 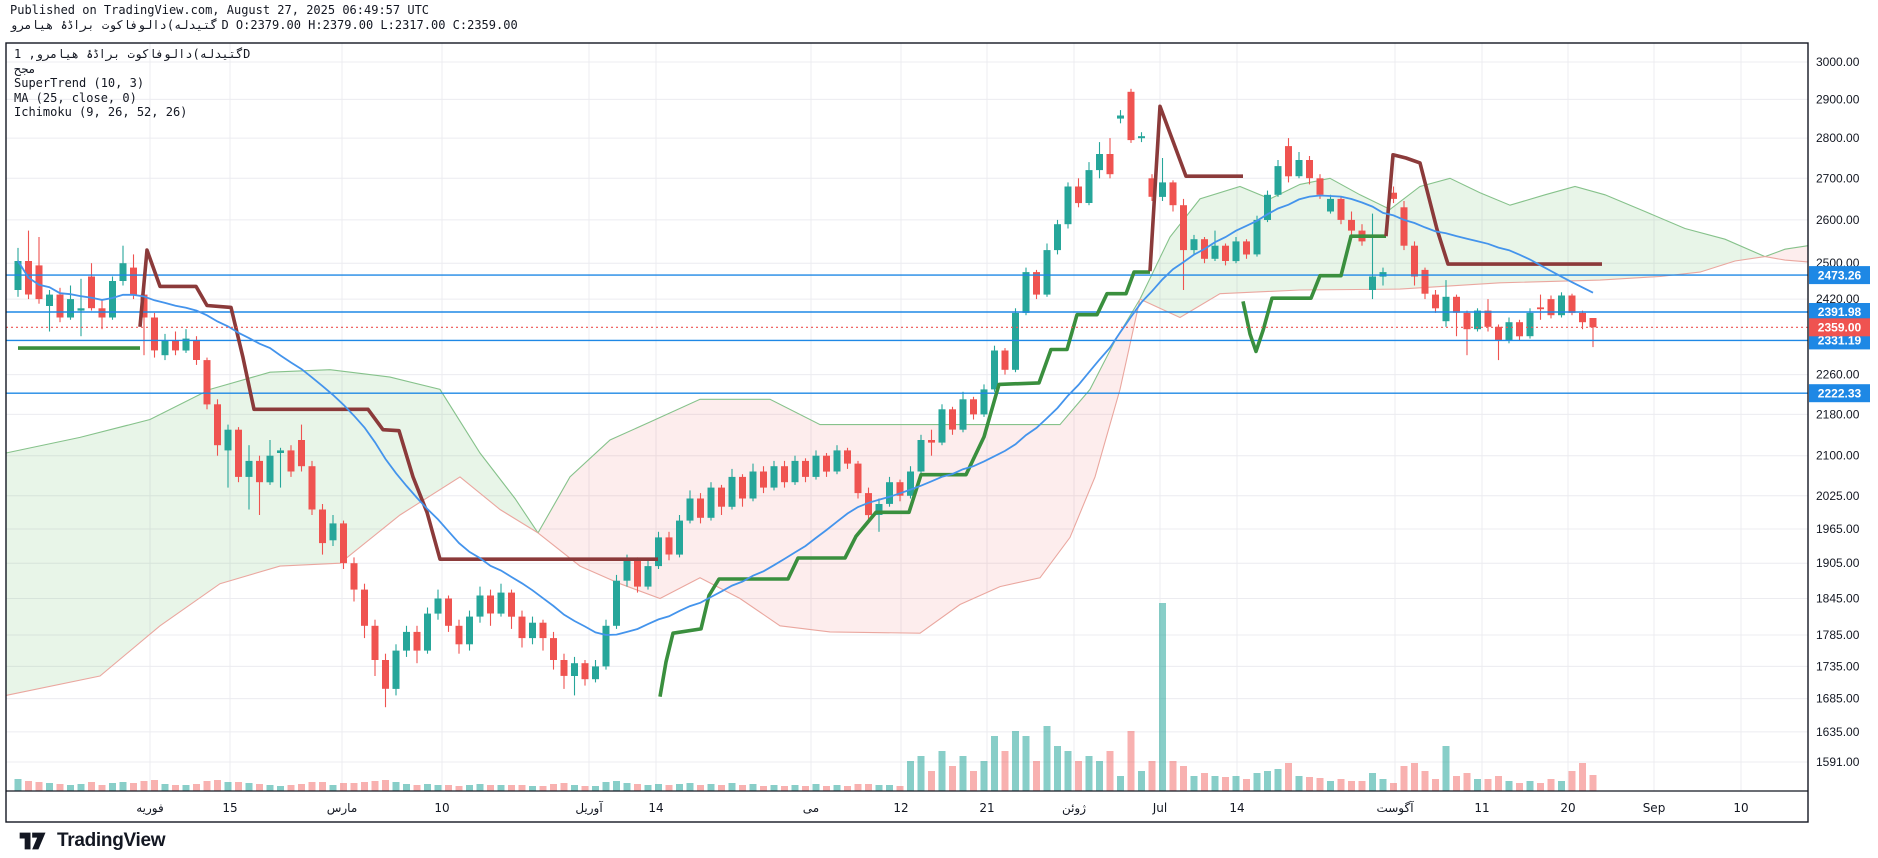 What do you see at coordinates (1838, 762) in the screenshot?
I see `svg-text: 1591.00` at bounding box center [1838, 762].